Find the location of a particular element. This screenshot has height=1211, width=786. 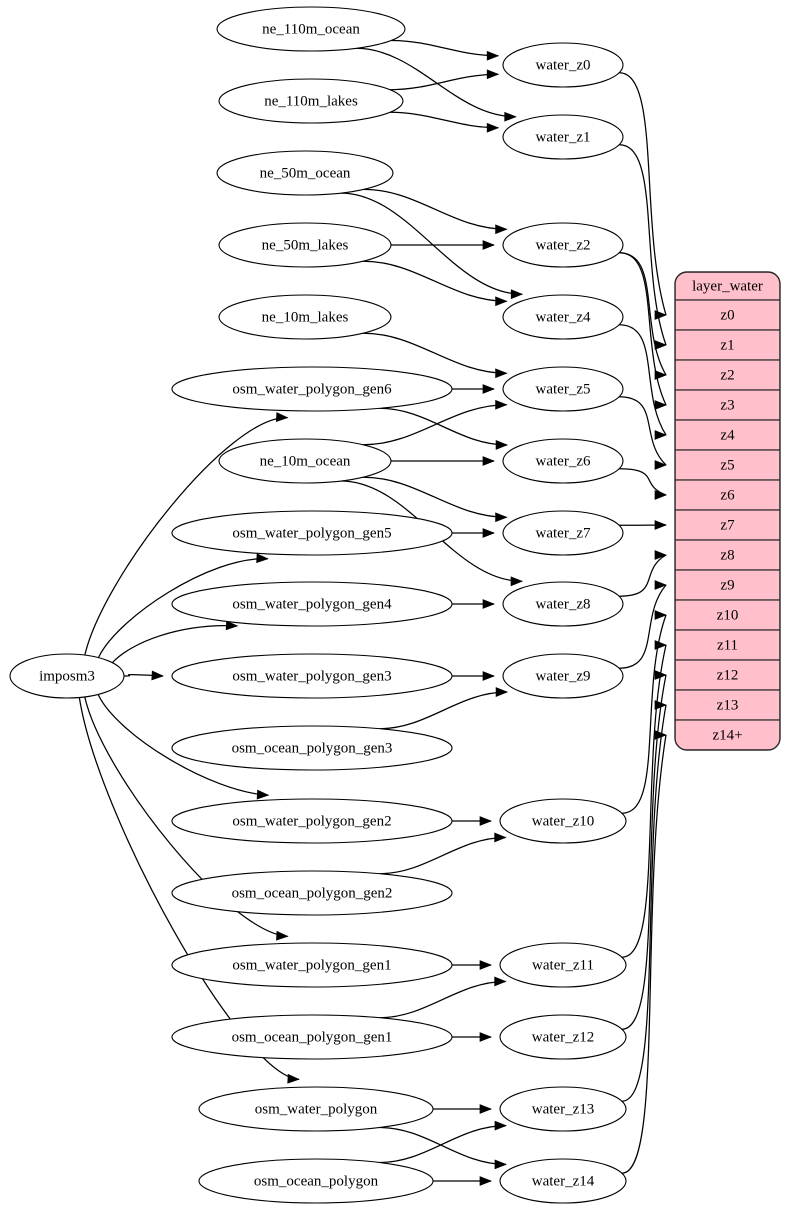

edge-water_z7-to-z7 is located at coordinates (643, 525).